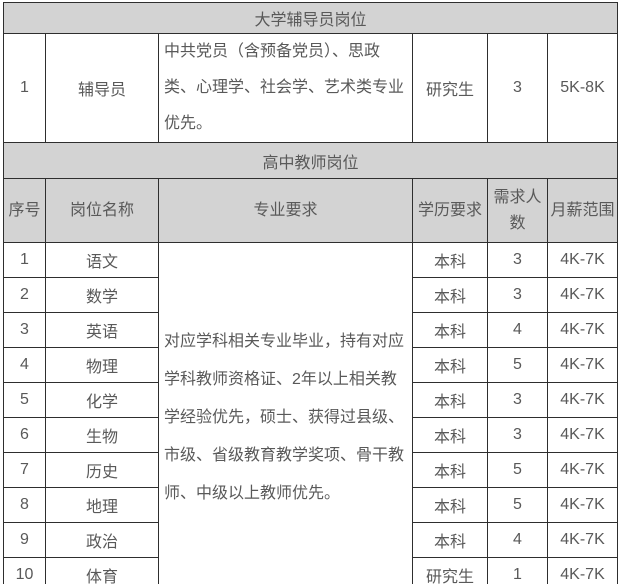 Image resolution: width=620 pixels, height=584 pixels. What do you see at coordinates (24, 400) in the screenshot?
I see `row-number-cell: 5` at bounding box center [24, 400].